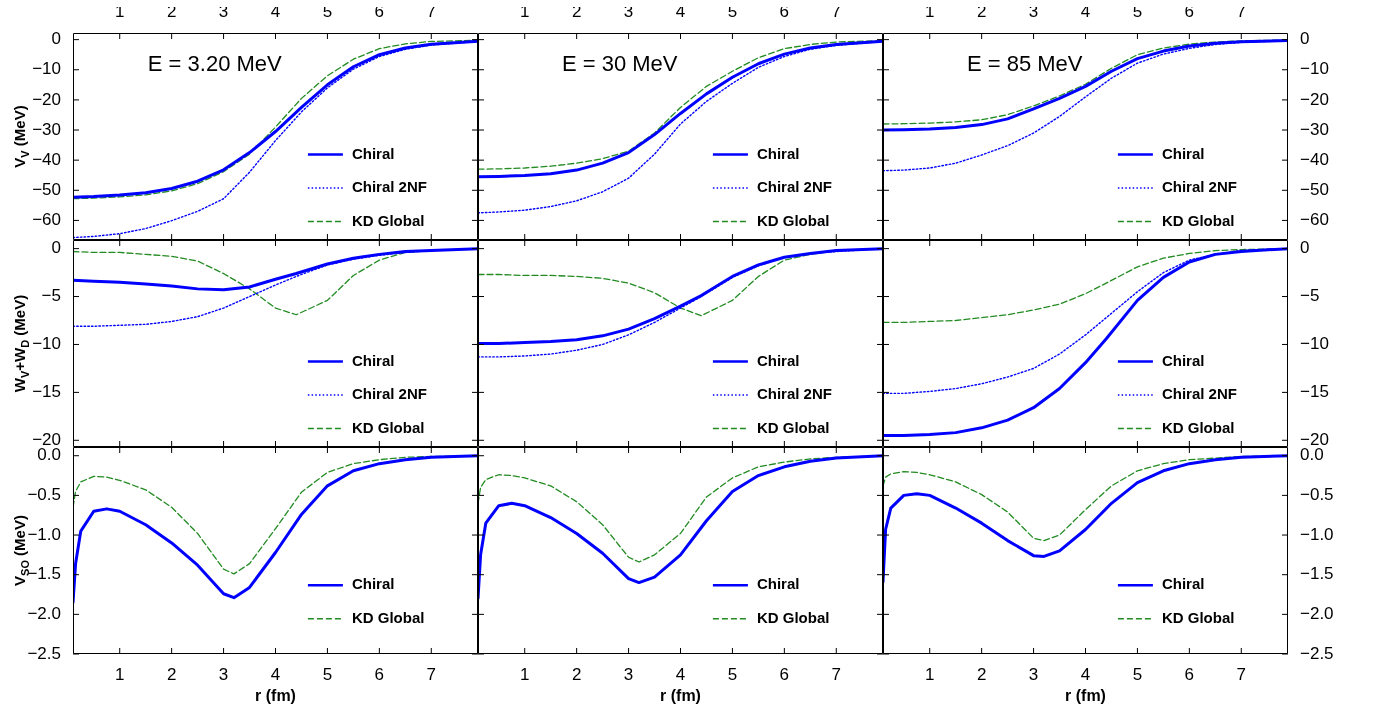  I want to click on text: E = 85 MeV, so click(1024, 64).